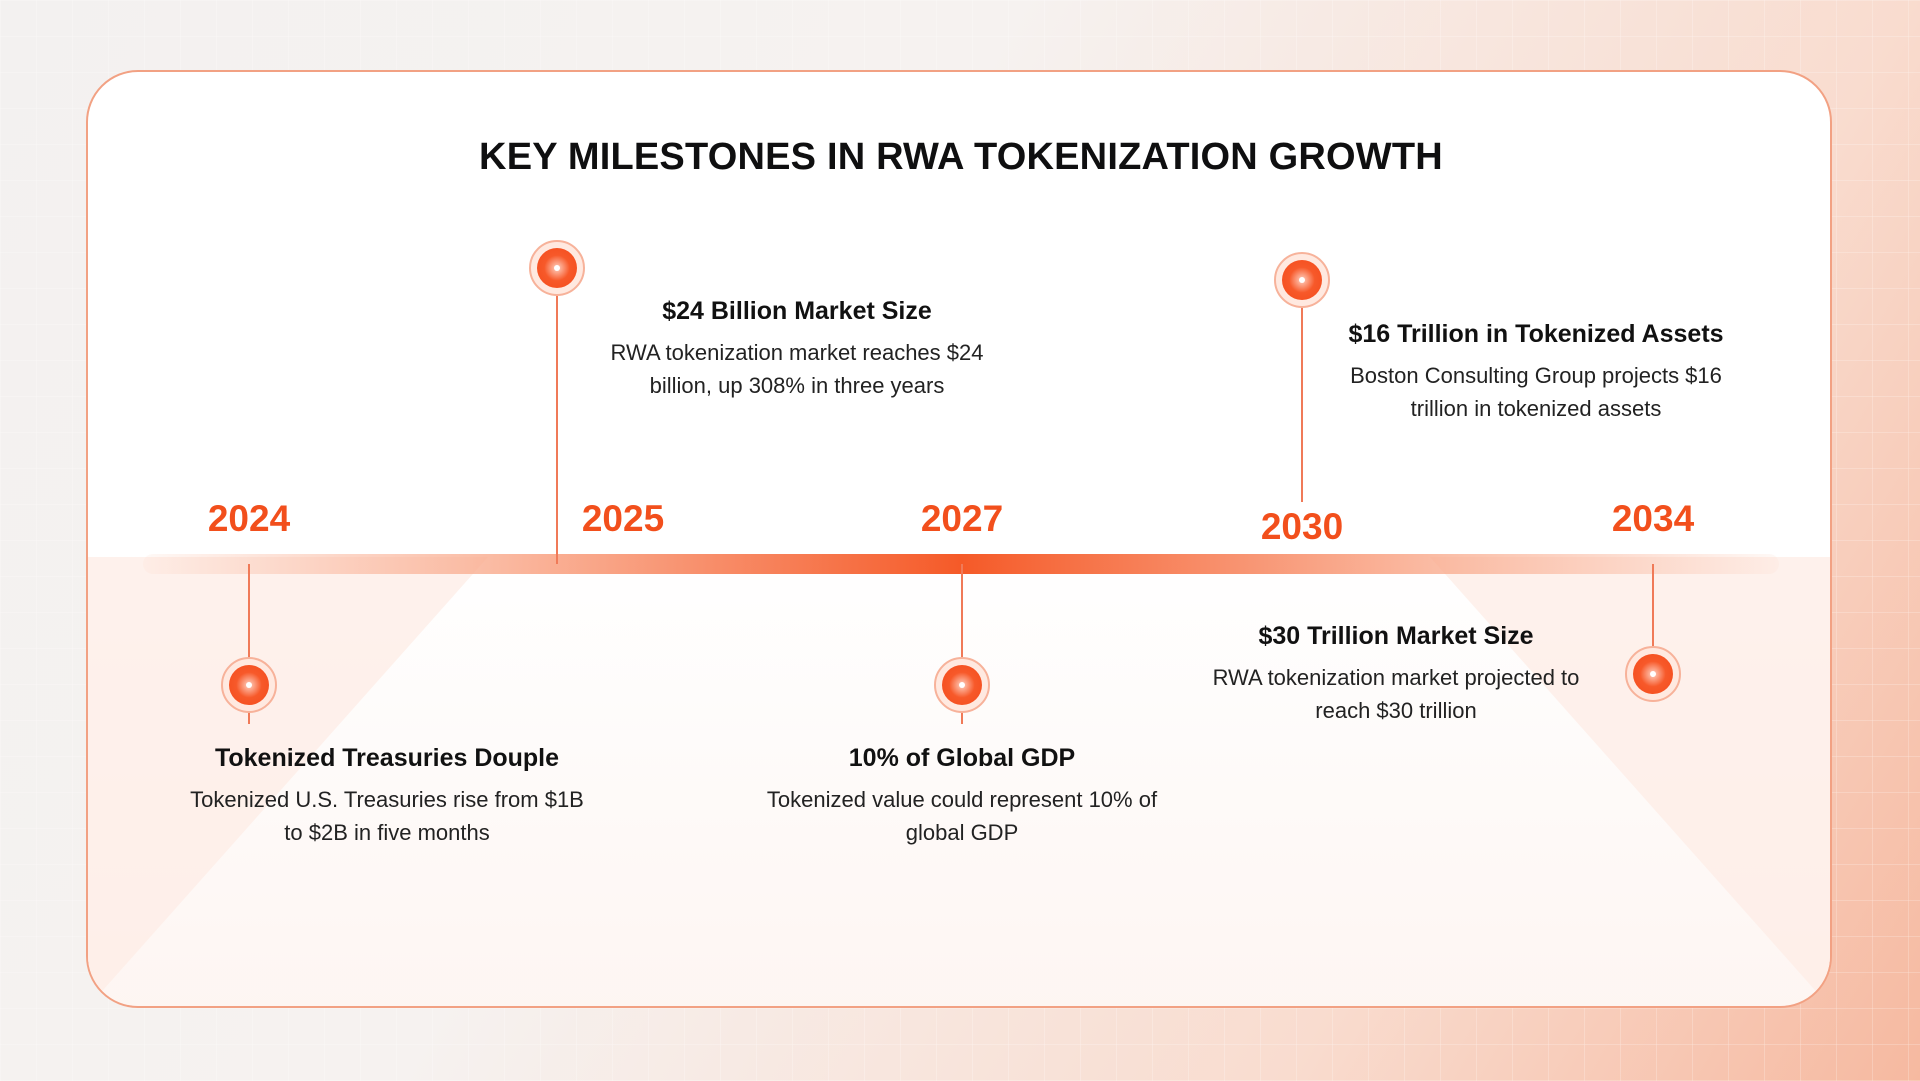  Describe the element at coordinates (1396, 636) in the screenshot. I see `milestone-title: $30 Trillion Market Size` at that location.